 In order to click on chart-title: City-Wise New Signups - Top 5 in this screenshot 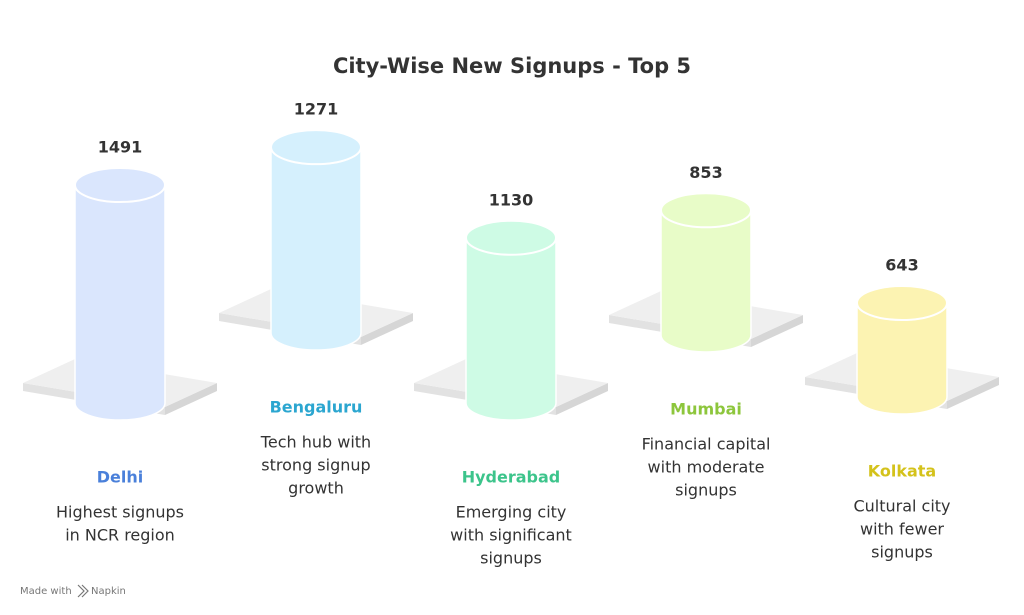, I will do `click(512, 66)`.